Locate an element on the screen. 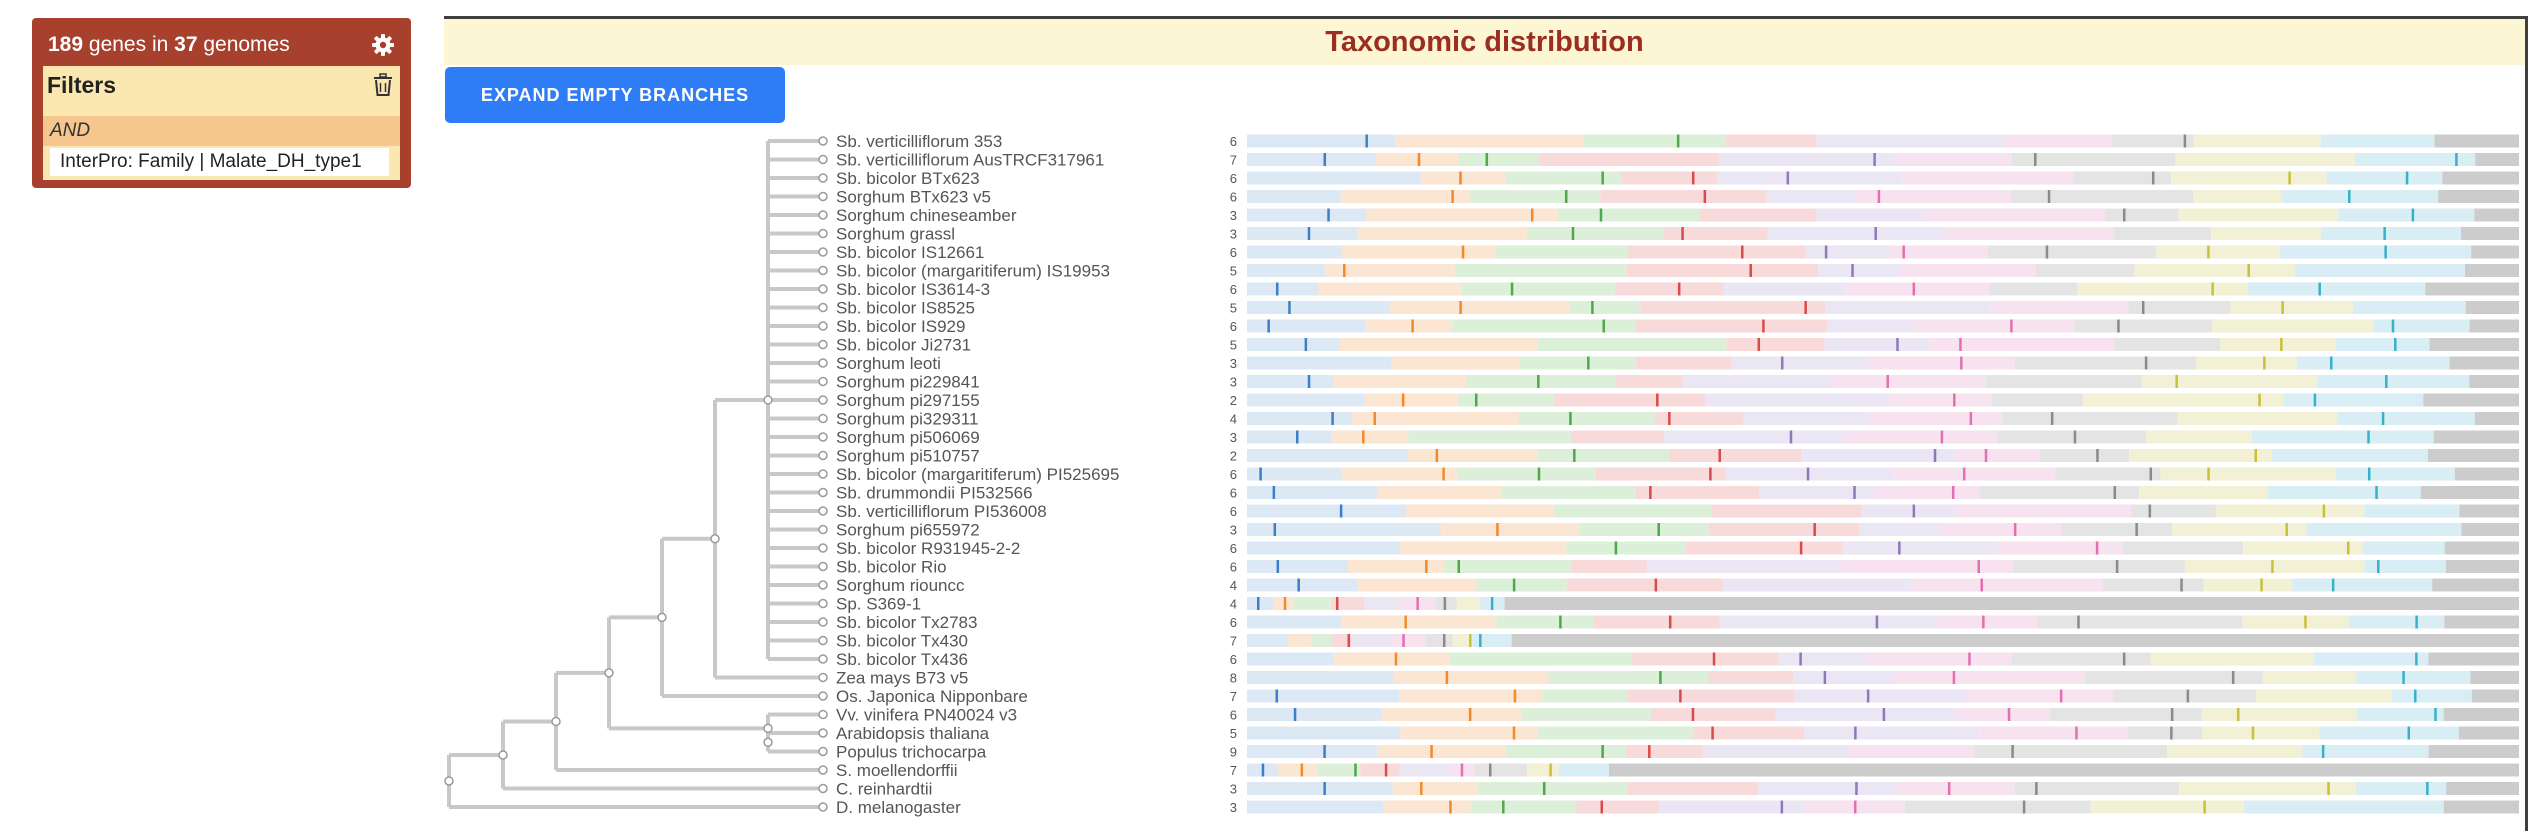  genome-label: Sb. drummondii PI532566 is located at coordinates (934, 493).